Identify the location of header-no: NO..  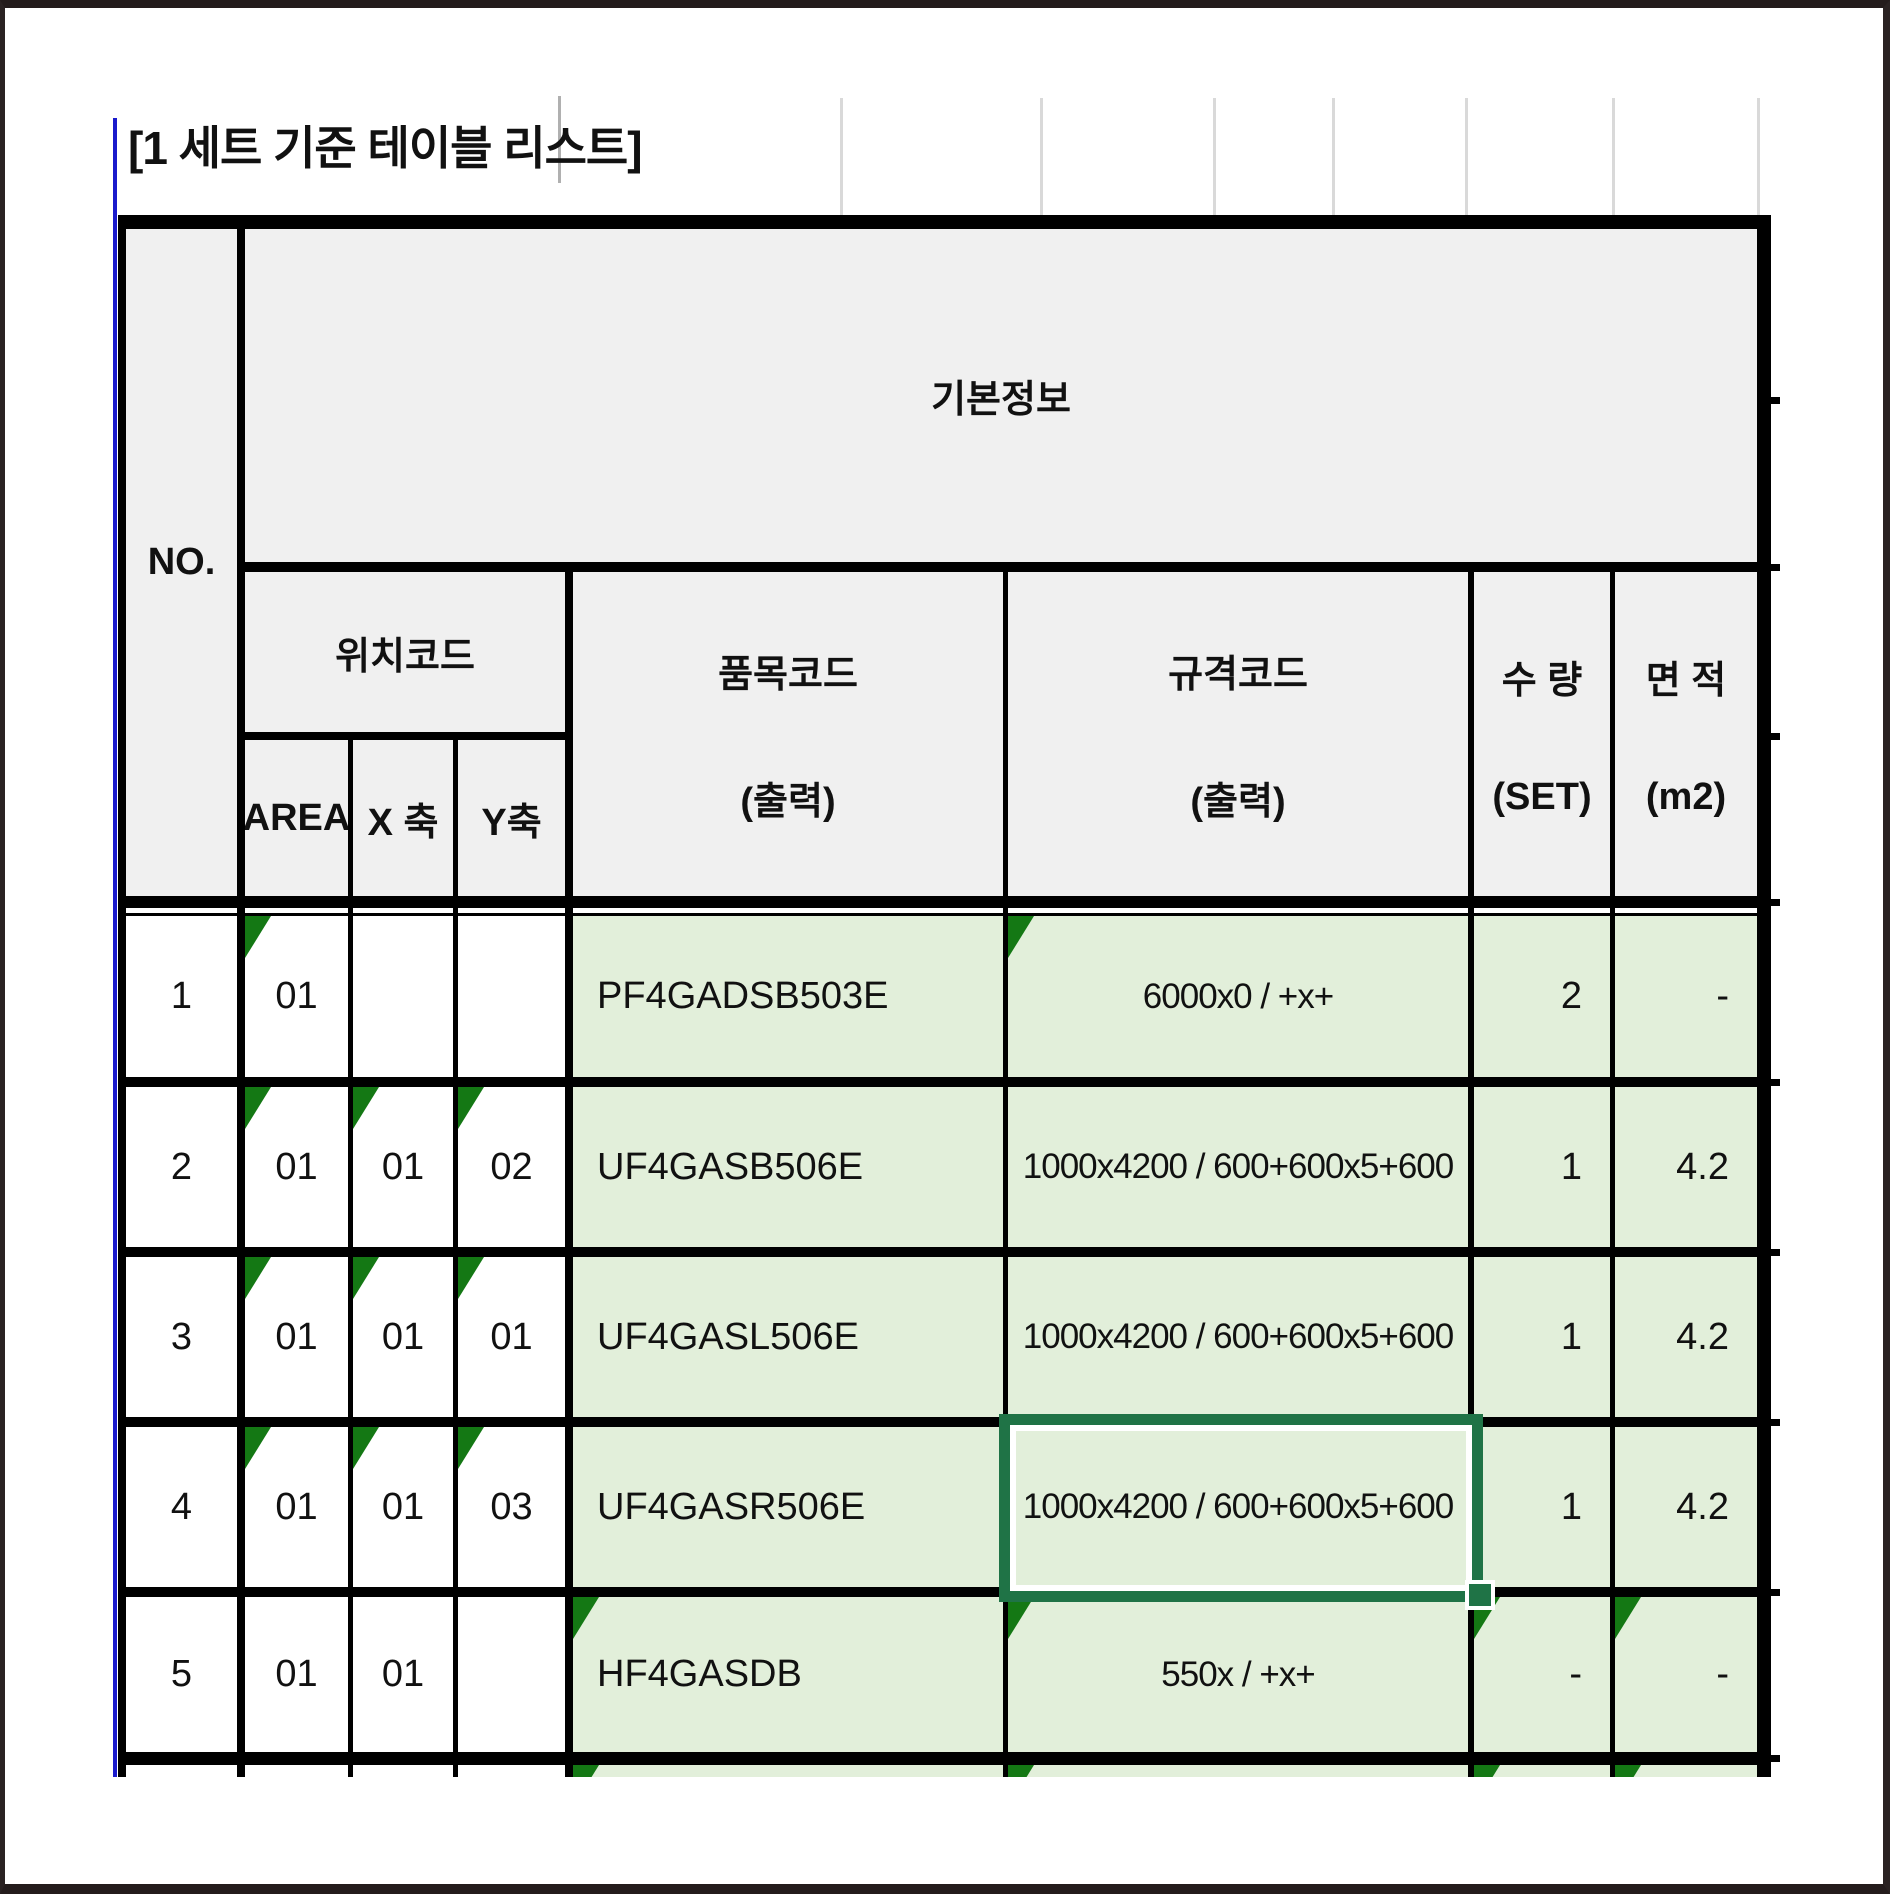
(181, 562).